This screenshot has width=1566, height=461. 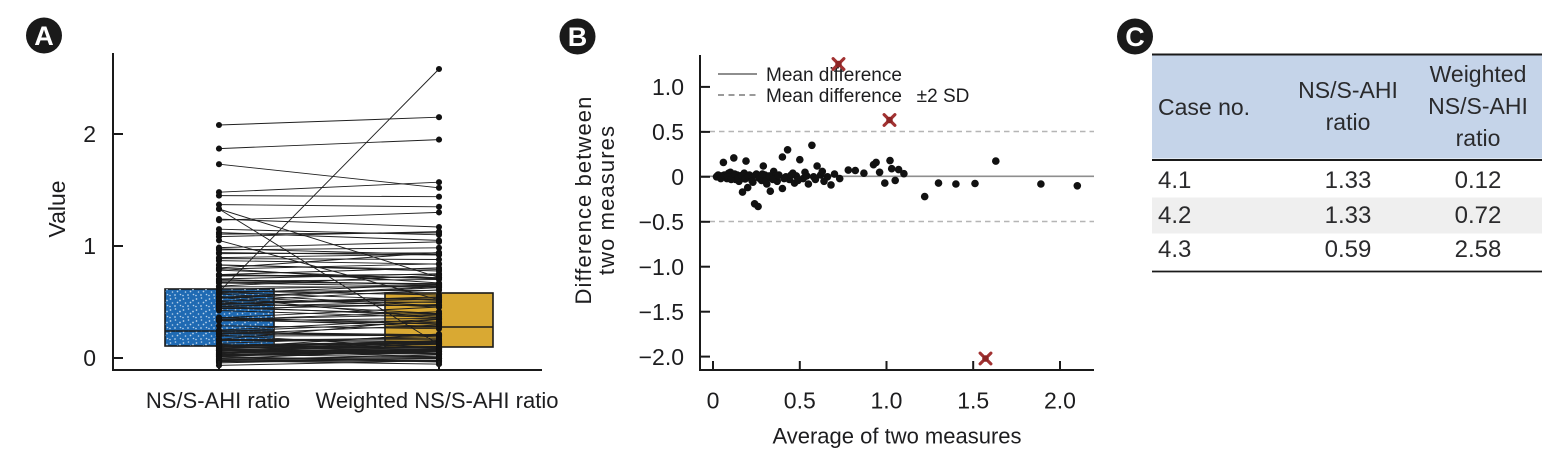 I want to click on svg-text: Value, so click(x=57, y=208).